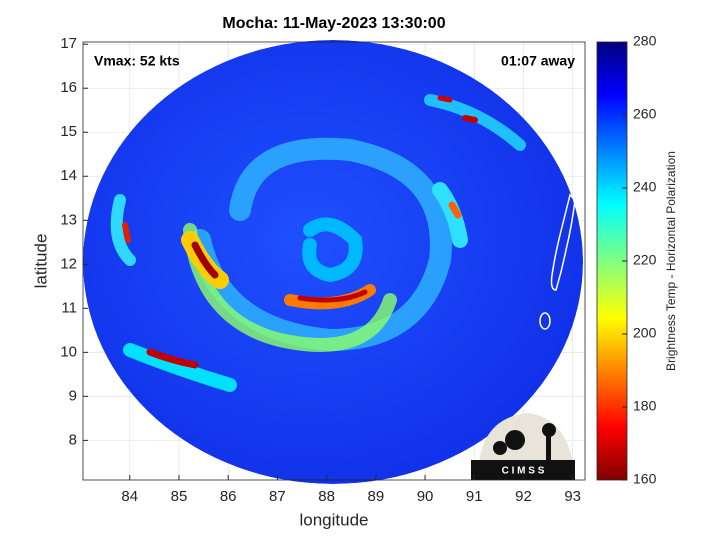 Image resolution: width=720 pixels, height=540 pixels. I want to click on x-tick-label: 92, so click(523, 496).